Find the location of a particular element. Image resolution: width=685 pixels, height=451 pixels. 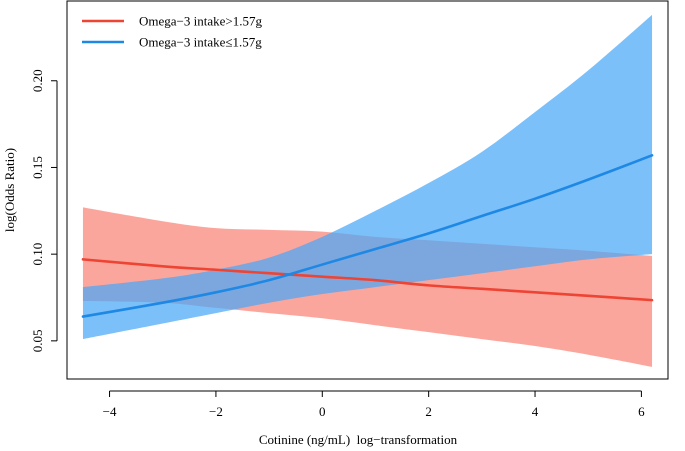

x-tick-label: 4 is located at coordinates (535, 411).